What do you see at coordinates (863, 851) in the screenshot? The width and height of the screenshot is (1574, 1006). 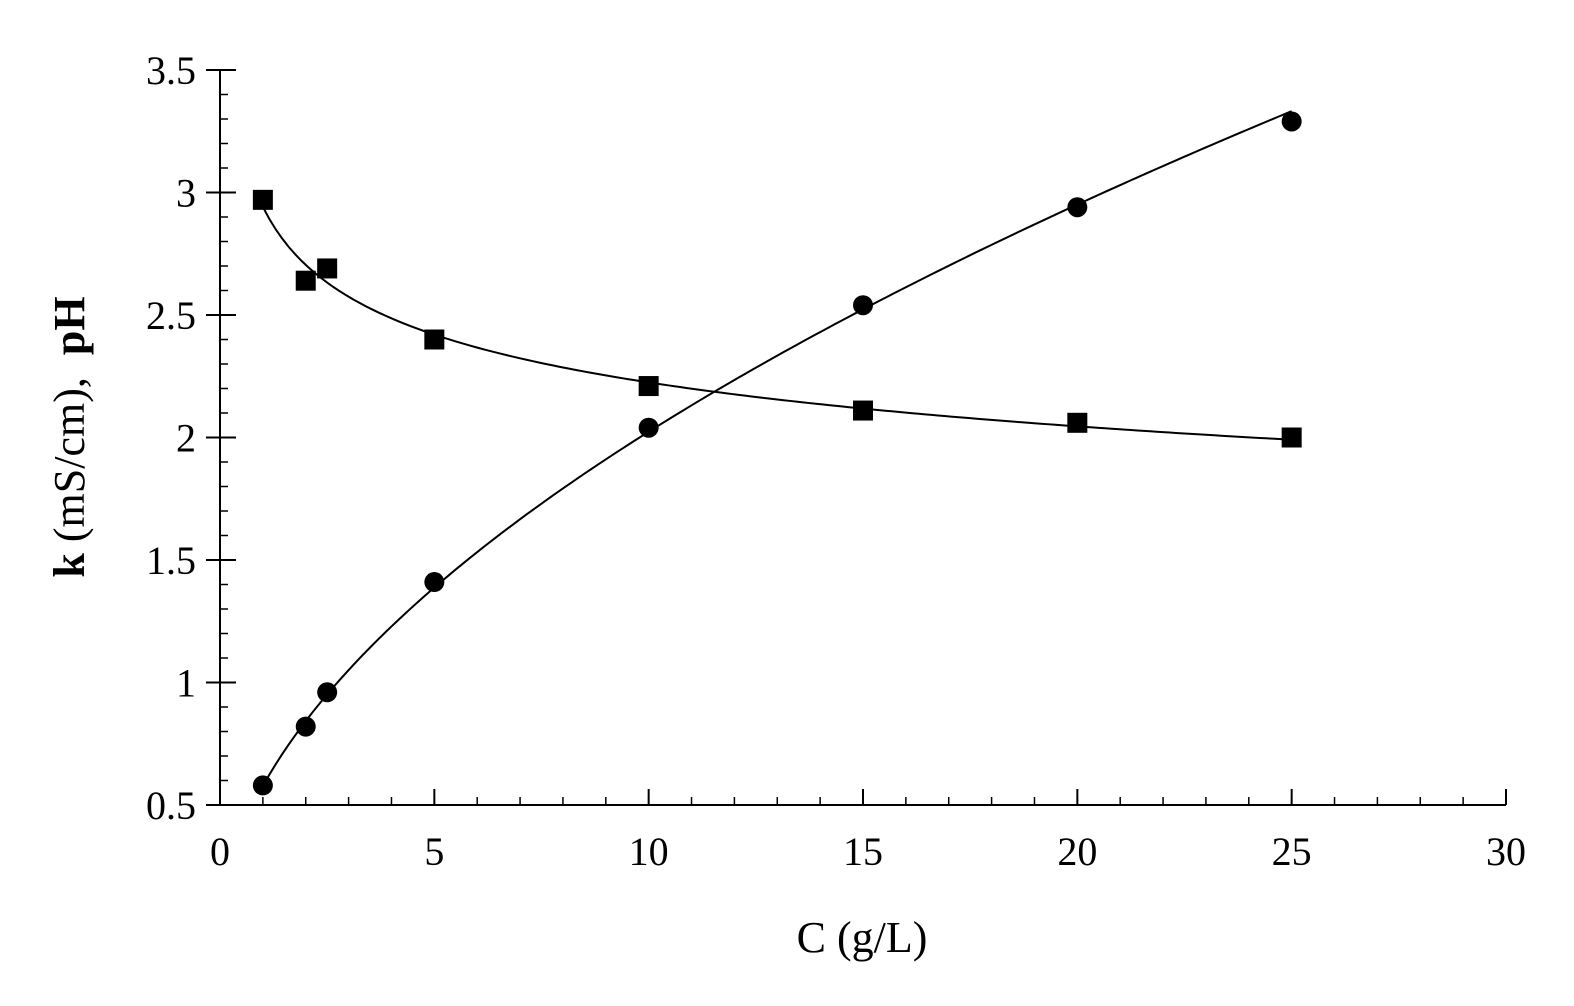 I see `x-tick-label: 15` at bounding box center [863, 851].